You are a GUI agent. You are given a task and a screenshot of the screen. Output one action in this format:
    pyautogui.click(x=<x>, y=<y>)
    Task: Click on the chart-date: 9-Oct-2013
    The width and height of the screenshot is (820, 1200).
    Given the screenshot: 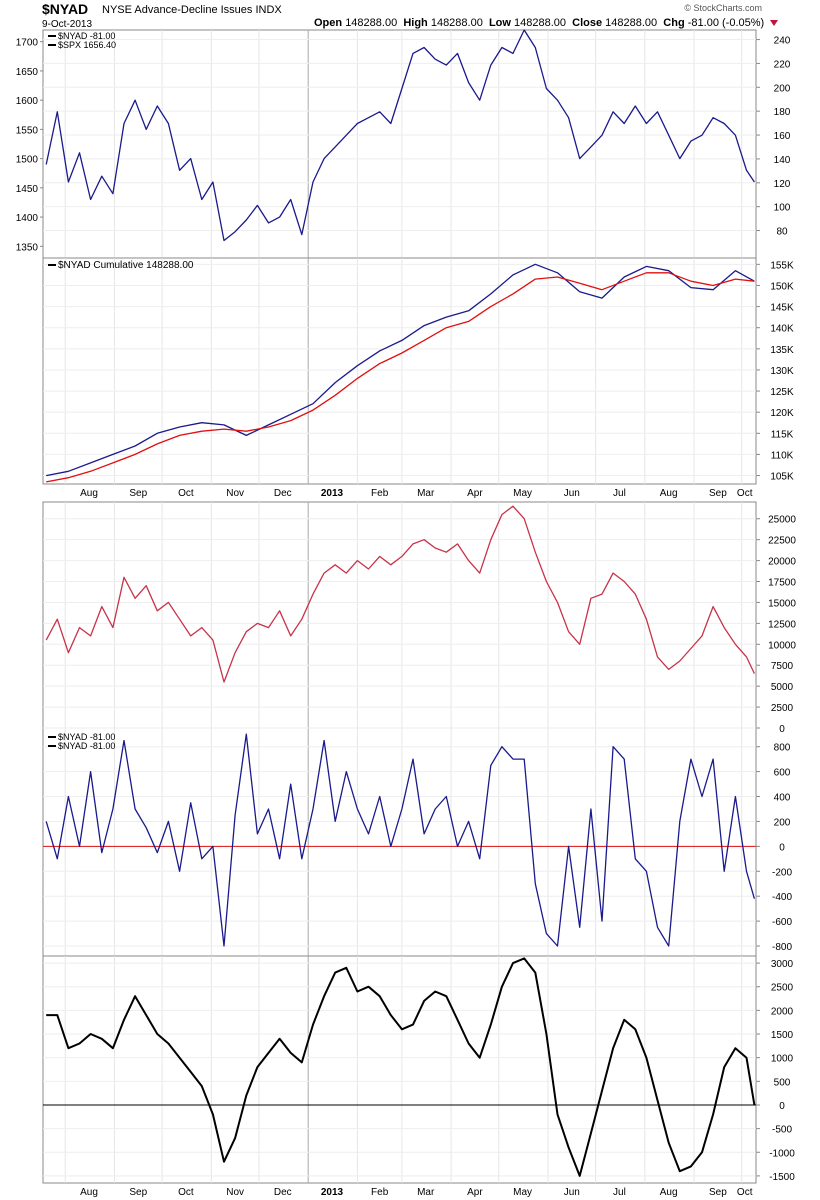 What is the action you would take?
    pyautogui.click(x=67, y=24)
    